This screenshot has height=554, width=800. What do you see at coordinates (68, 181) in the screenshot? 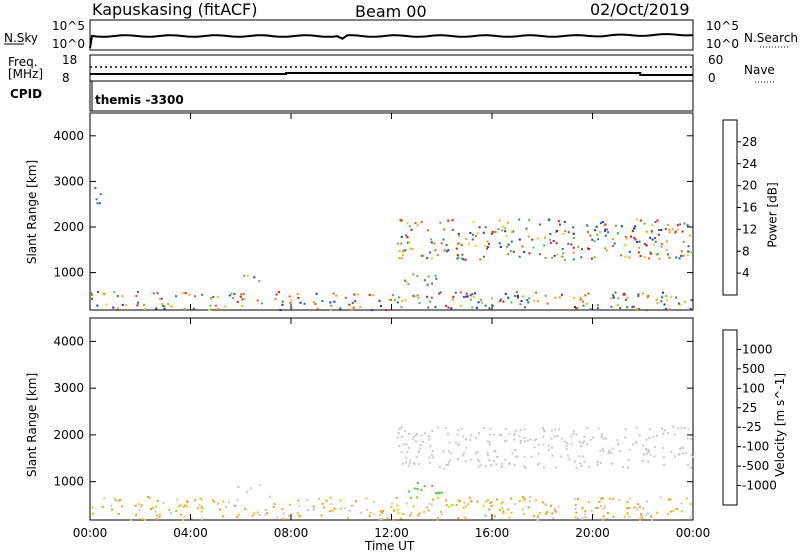
I see `power-ytick-label: 3000` at bounding box center [68, 181].